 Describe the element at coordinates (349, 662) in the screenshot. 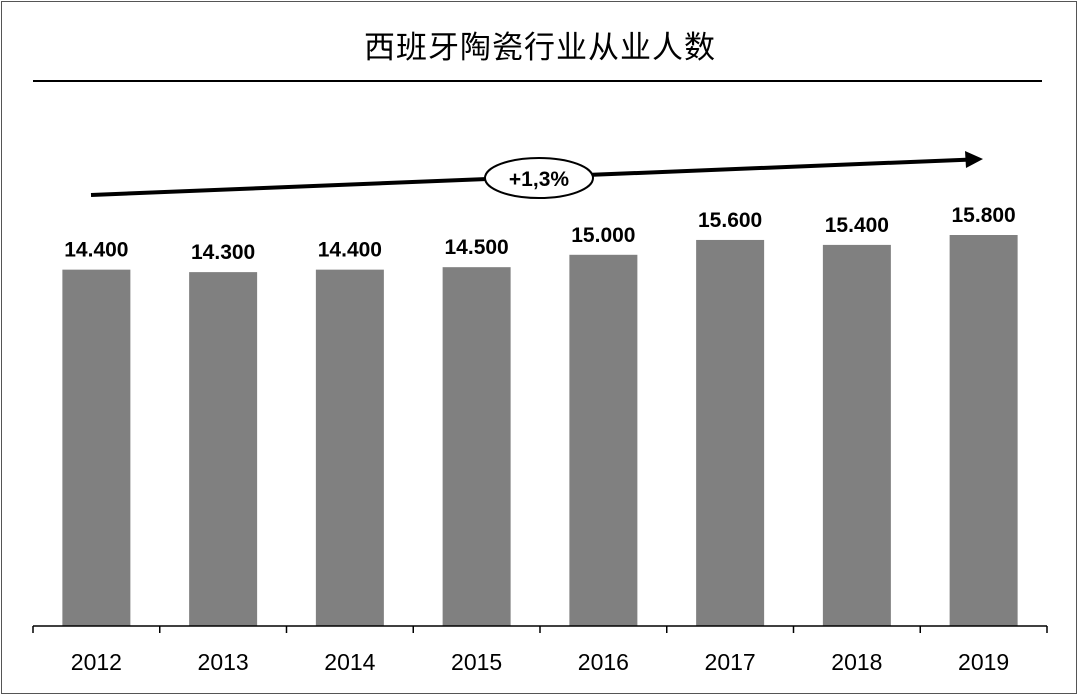

I see `x-tick-label-2014: 2014` at that location.